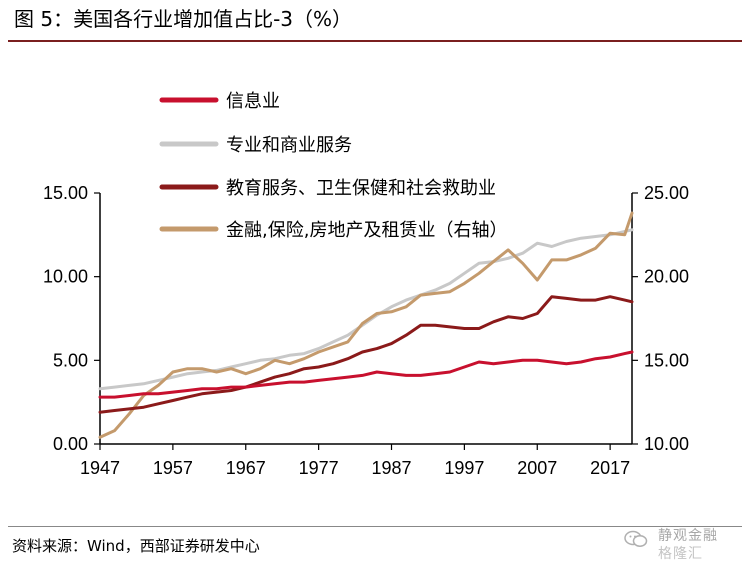 This screenshot has height=564, width=750. What do you see at coordinates (253, 101) in the screenshot?
I see `legend-label-0: 信息业` at bounding box center [253, 101].